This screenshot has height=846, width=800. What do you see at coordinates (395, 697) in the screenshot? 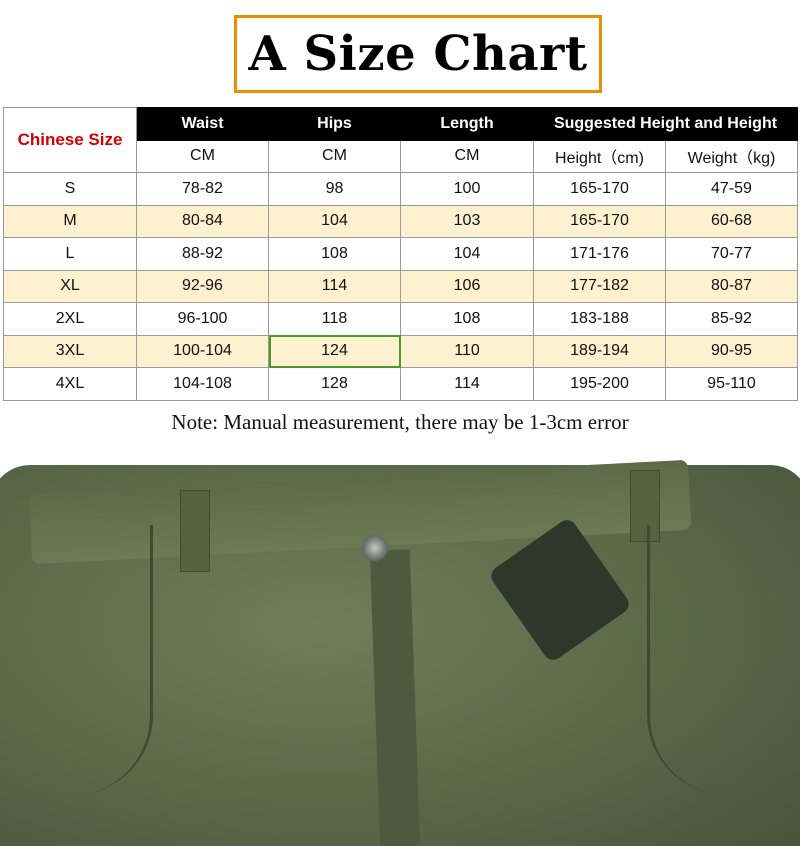
I see `fly` at bounding box center [395, 697].